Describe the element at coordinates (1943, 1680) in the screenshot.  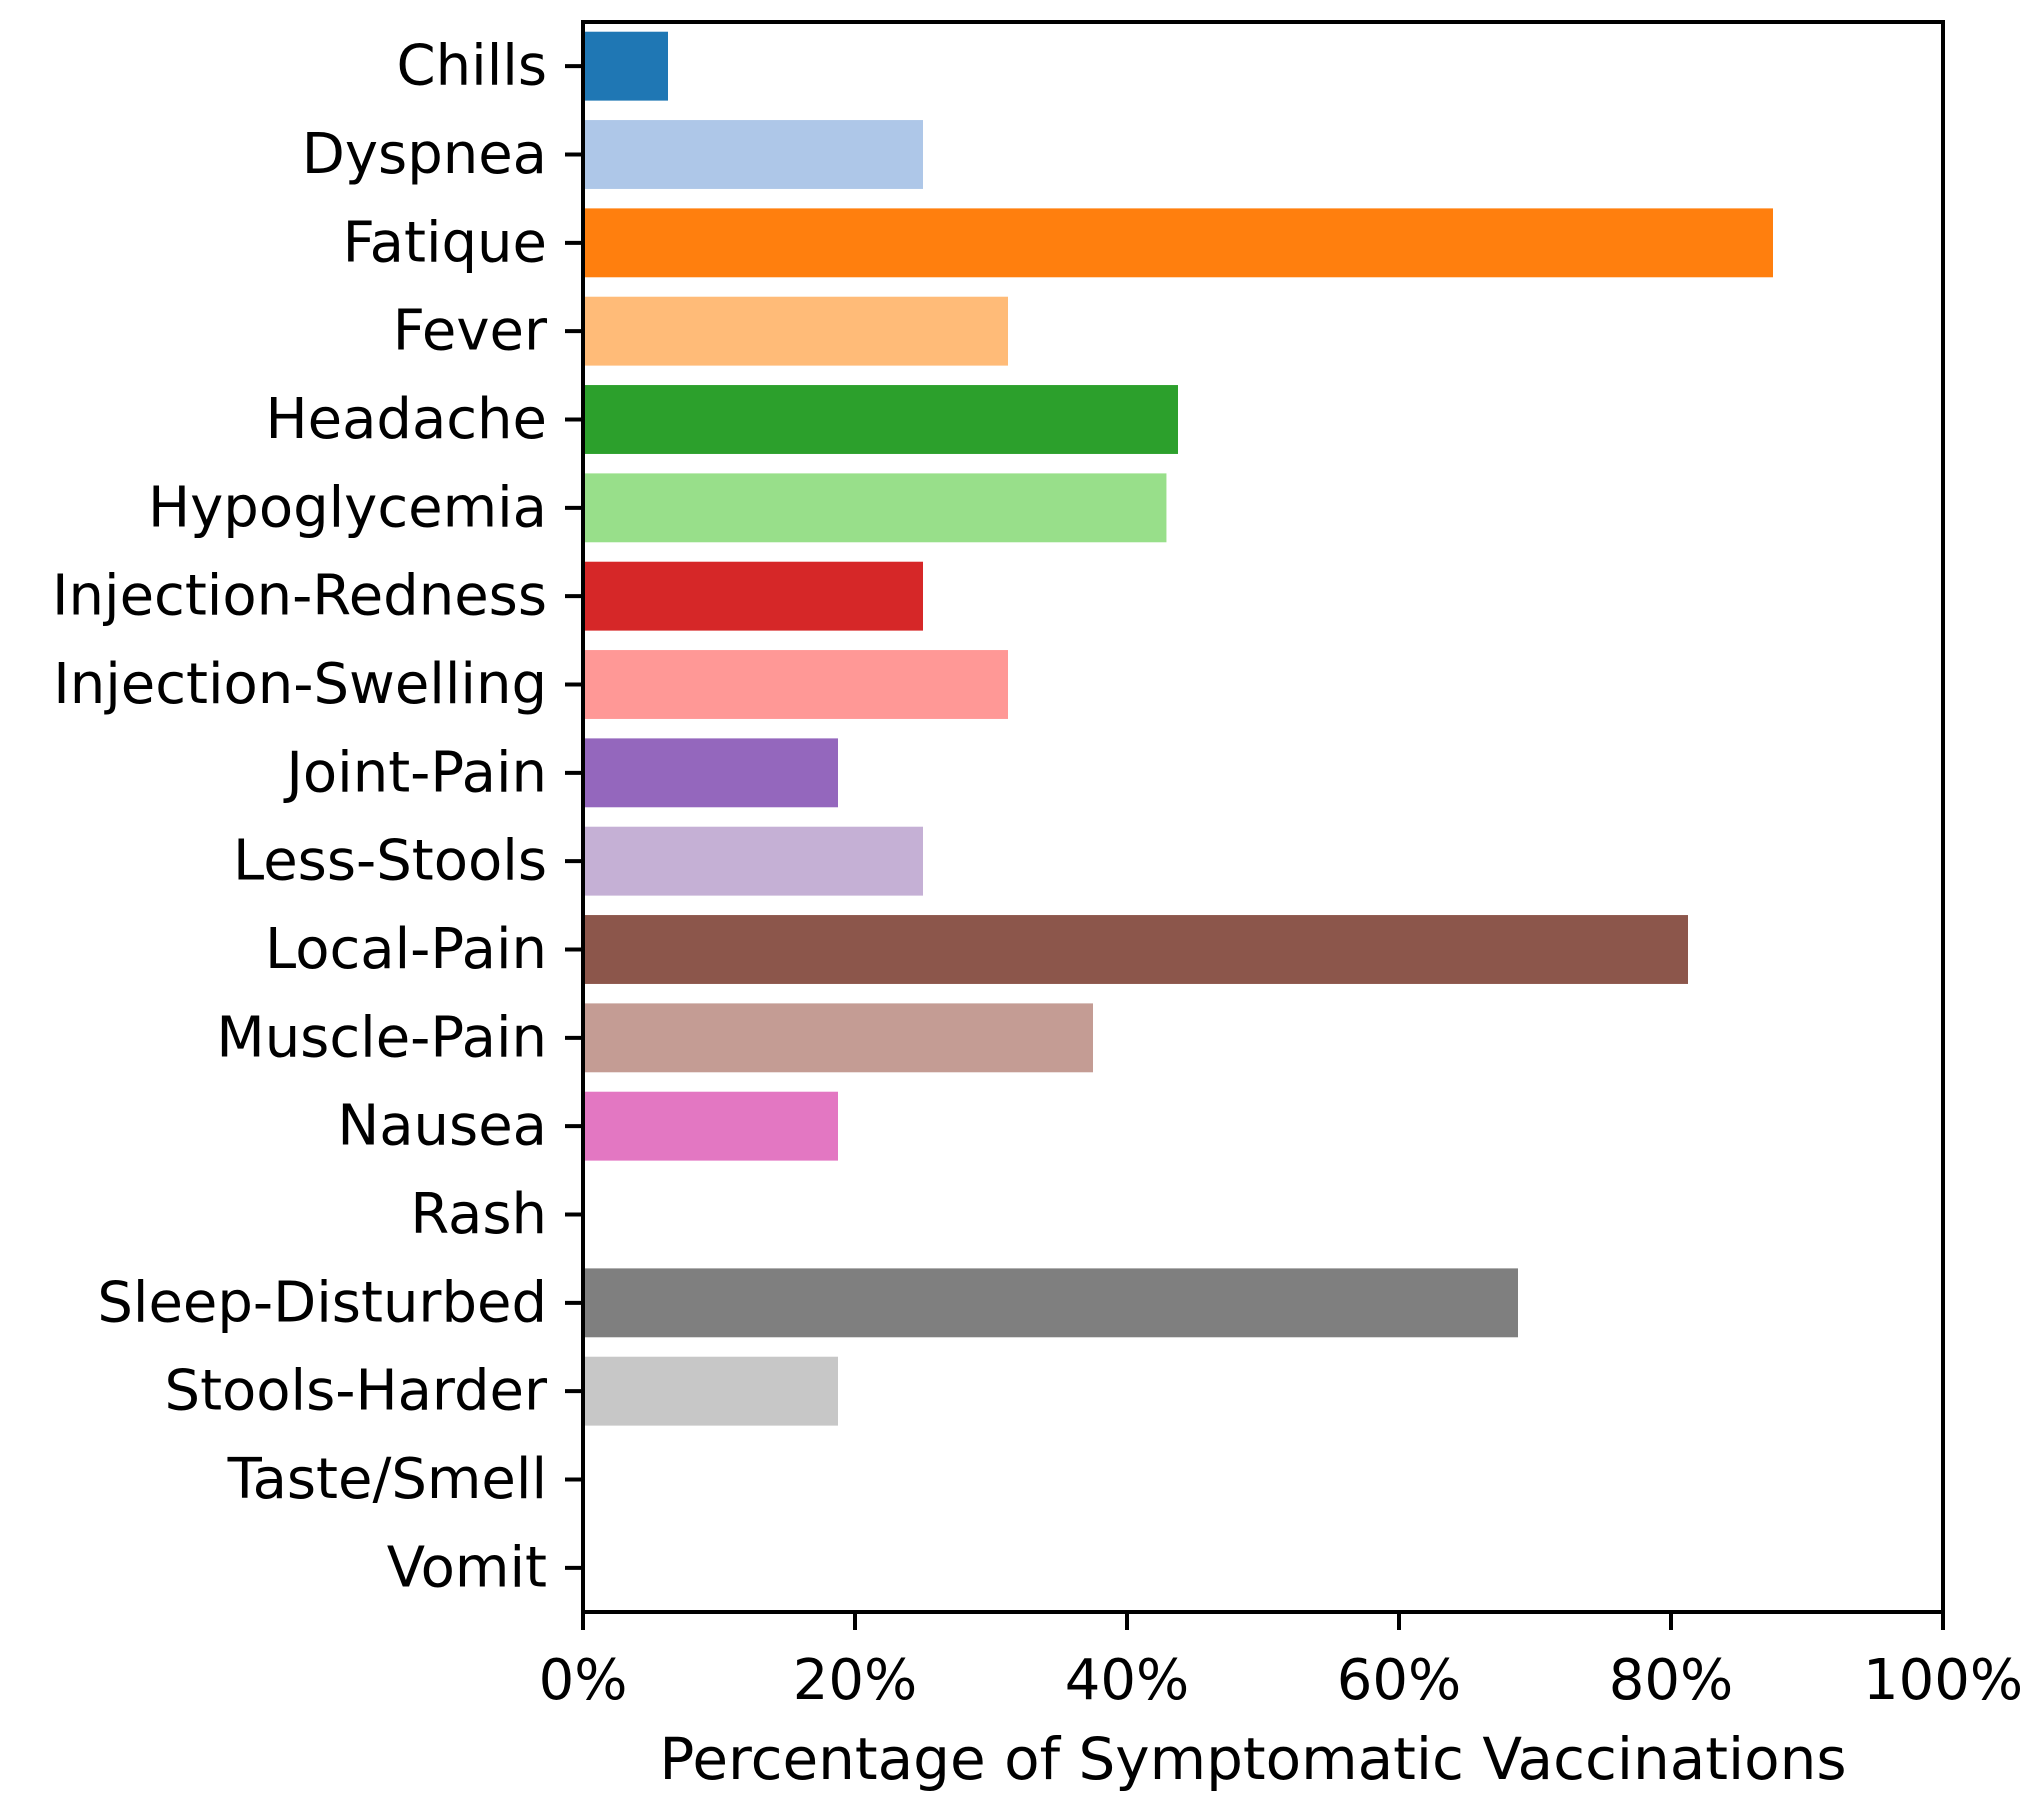
I see `x-tick-label: 100%` at that location.